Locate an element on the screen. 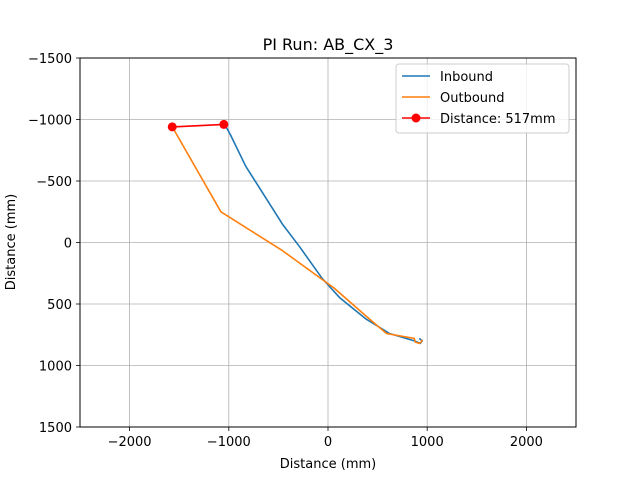 This screenshot has width=640, height=480. legend-label: Distance: 517mm is located at coordinates (498, 119).